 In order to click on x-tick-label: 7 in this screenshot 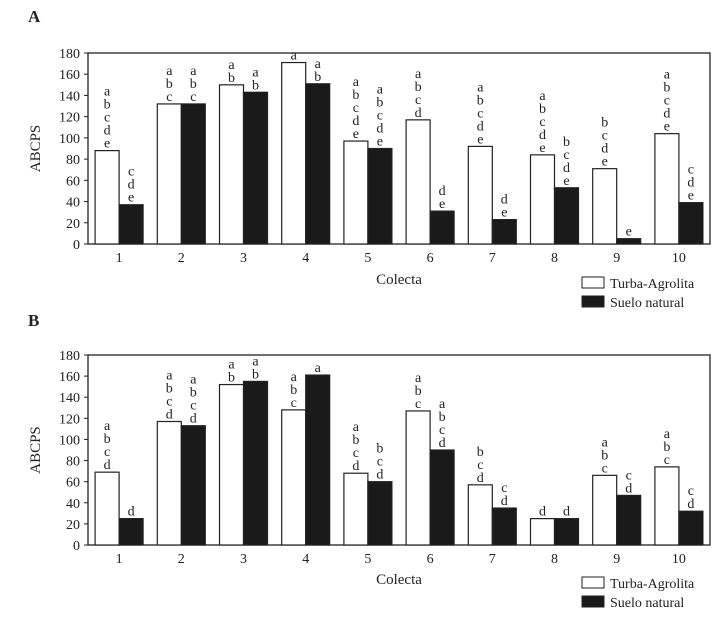, I will do `click(492, 559)`.